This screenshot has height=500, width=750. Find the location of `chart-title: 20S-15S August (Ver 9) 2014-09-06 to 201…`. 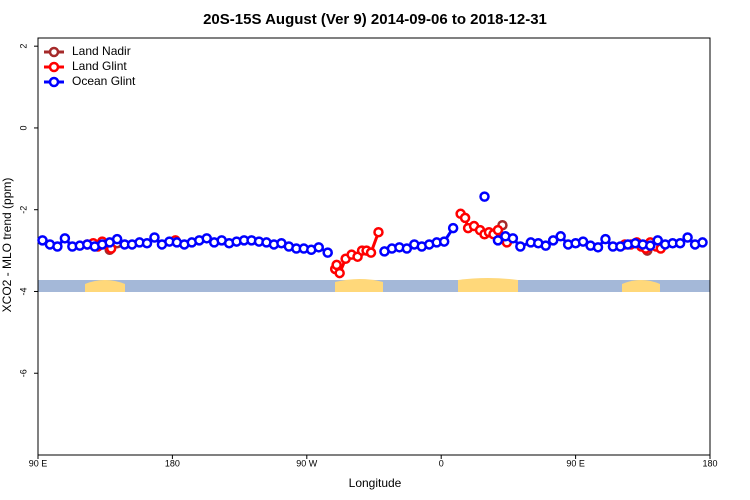

chart-title: 20S-15S August (Ver 9) 2014-09-06 to 201… is located at coordinates (375, 19).